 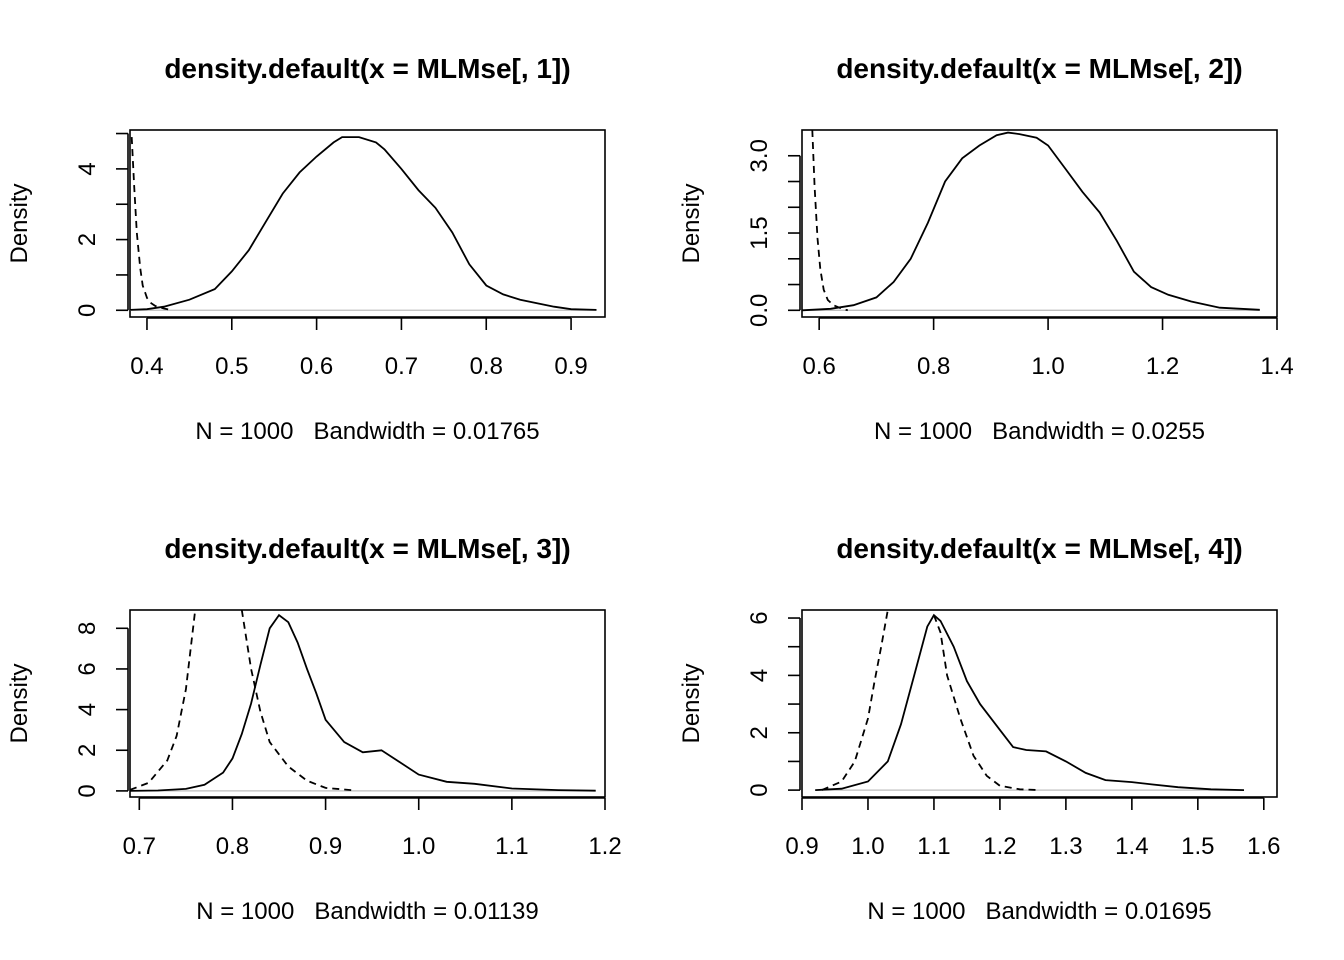 What do you see at coordinates (1039, 431) in the screenshot?
I see `x-axis-label: N = 1000 Bandwidth = 0.0255` at bounding box center [1039, 431].